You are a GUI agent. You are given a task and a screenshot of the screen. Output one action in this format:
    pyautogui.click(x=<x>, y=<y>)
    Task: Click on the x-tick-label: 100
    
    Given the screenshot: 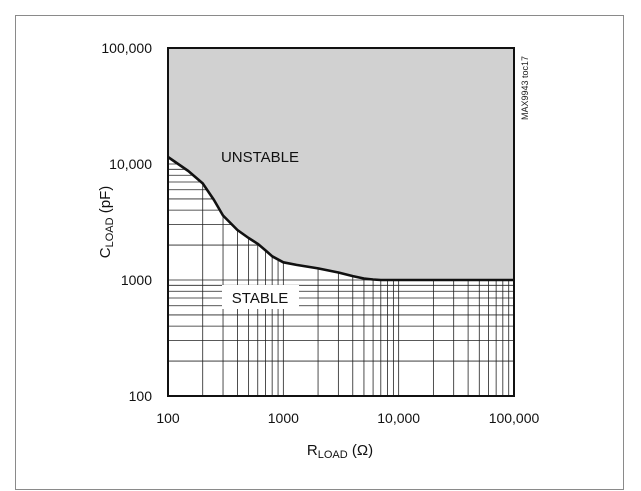 What is the action you would take?
    pyautogui.click(x=168, y=418)
    